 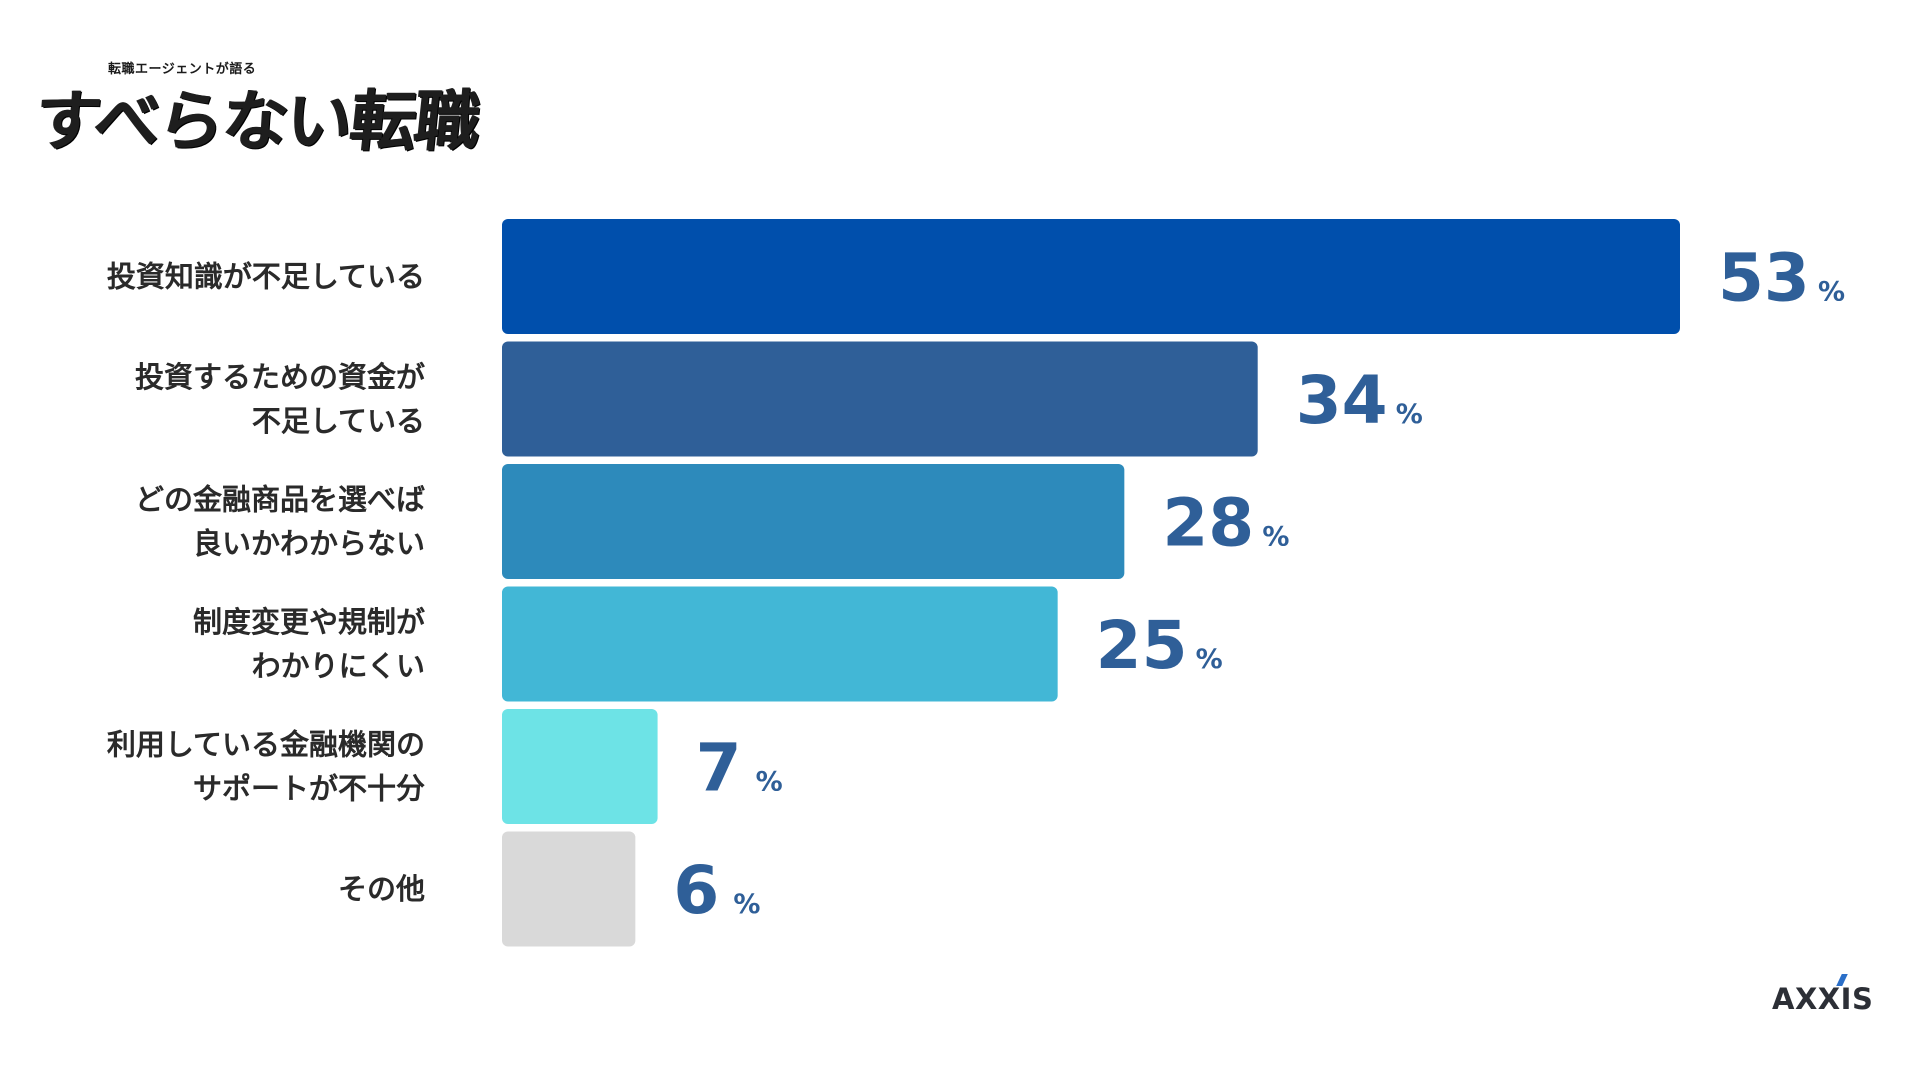 What do you see at coordinates (1764, 278) in the screenshot?
I see `value-label-0: 53` at bounding box center [1764, 278].